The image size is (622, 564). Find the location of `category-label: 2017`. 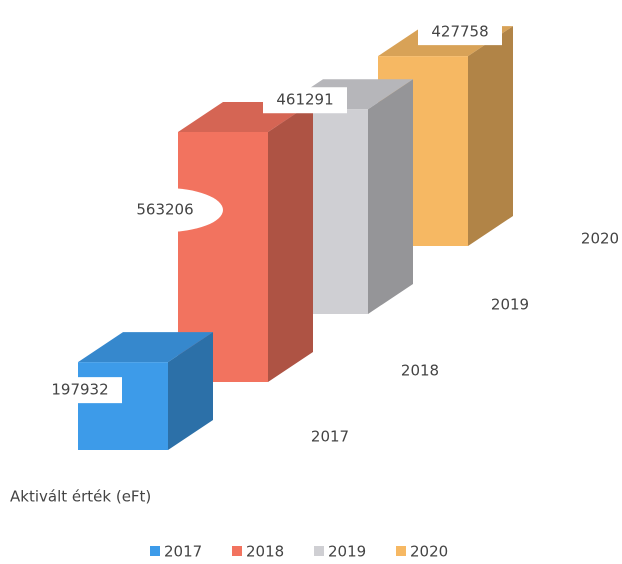

category-label: 2017 is located at coordinates (330, 437).